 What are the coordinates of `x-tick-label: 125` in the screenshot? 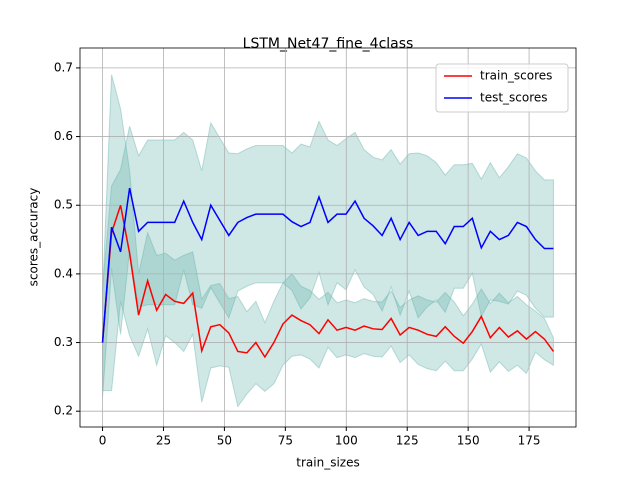 It's located at (407, 441).